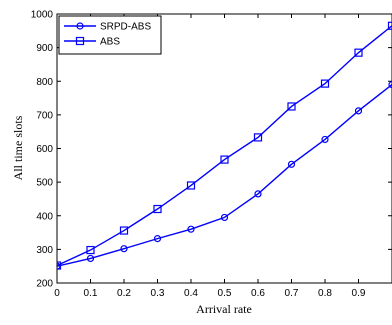 Image resolution: width=392 pixels, height=325 pixels. Describe the element at coordinates (44, 284) in the screenshot. I see `y-tick-label: 200` at that location.